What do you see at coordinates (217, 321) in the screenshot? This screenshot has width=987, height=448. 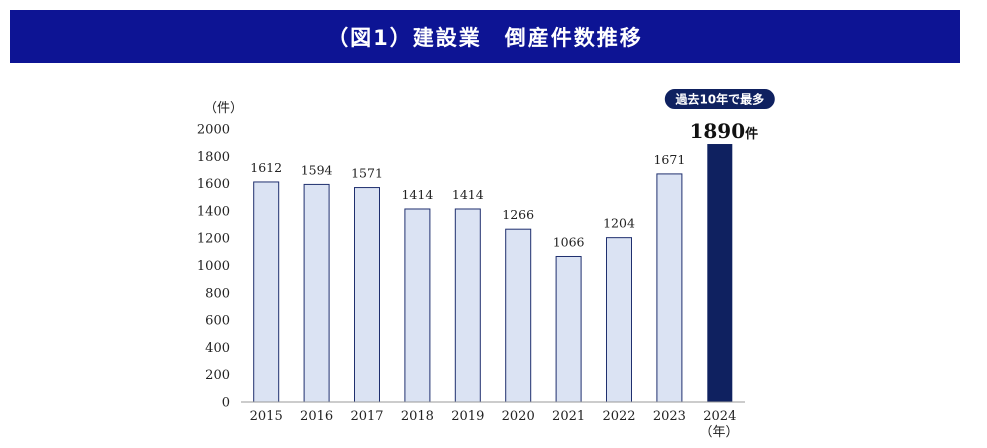 I see `y-tick-label: 600` at bounding box center [217, 321].